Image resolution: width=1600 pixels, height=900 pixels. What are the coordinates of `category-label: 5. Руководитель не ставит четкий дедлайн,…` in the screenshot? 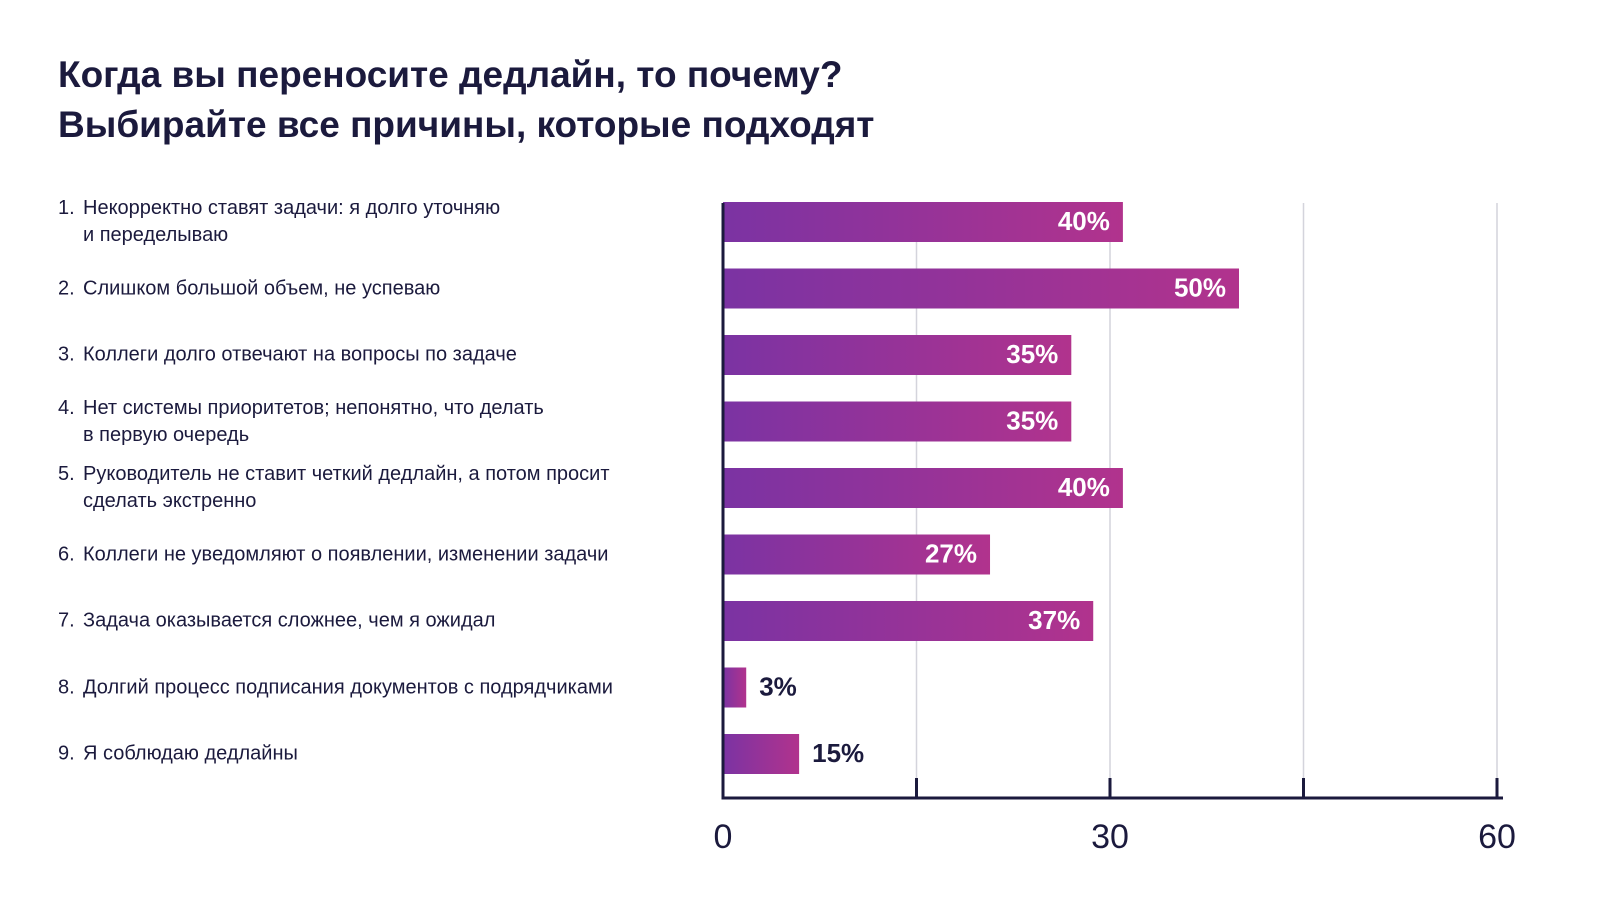 It's located at (383, 488).